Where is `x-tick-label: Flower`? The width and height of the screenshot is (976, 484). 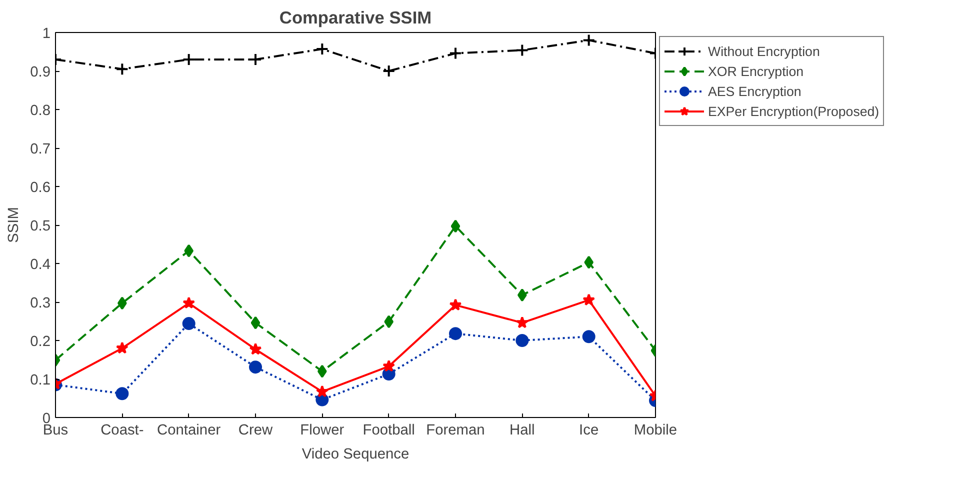
x-tick-label: Flower is located at coordinates (322, 430).